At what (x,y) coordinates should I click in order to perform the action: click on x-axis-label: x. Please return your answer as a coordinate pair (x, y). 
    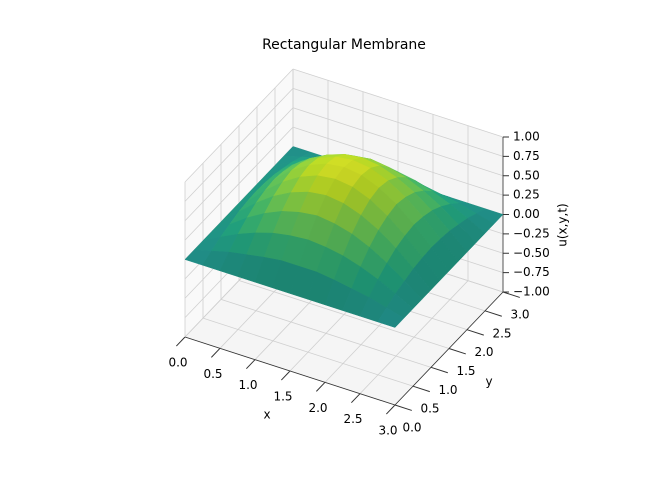
    Looking at the image, I should click on (266, 415).